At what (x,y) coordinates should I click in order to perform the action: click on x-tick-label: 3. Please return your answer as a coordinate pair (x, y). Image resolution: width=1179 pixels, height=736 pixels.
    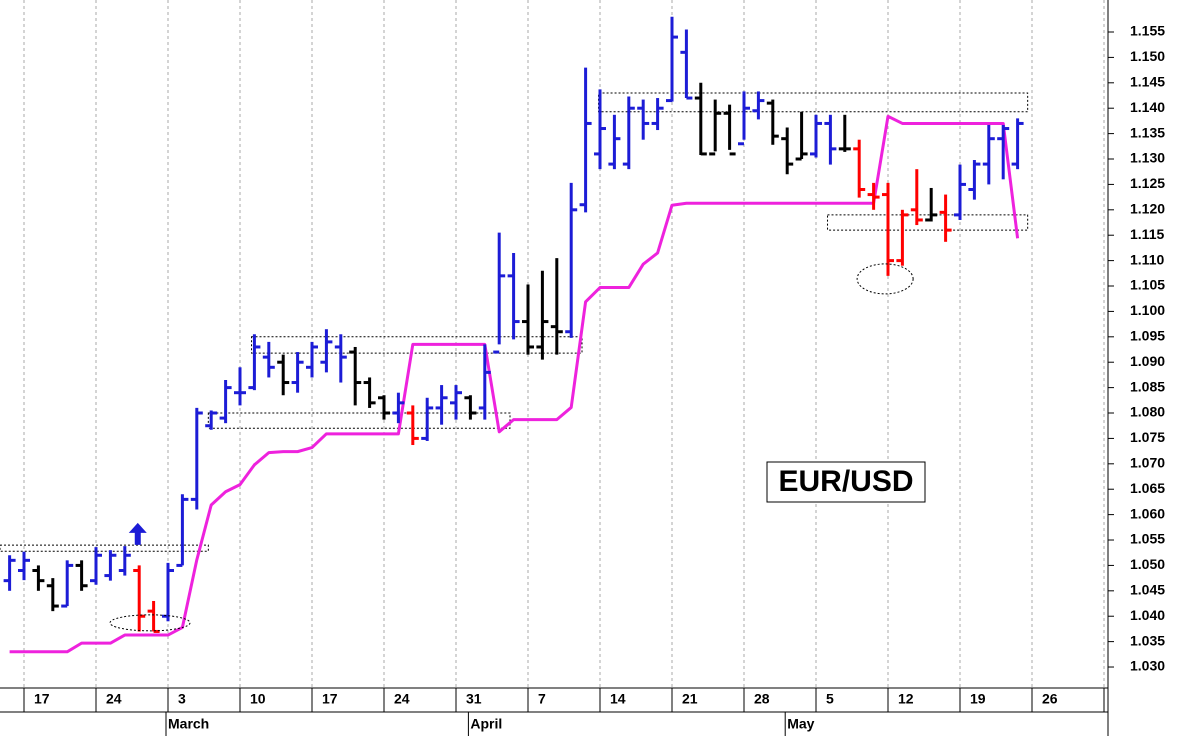
    Looking at the image, I should click on (182, 699).